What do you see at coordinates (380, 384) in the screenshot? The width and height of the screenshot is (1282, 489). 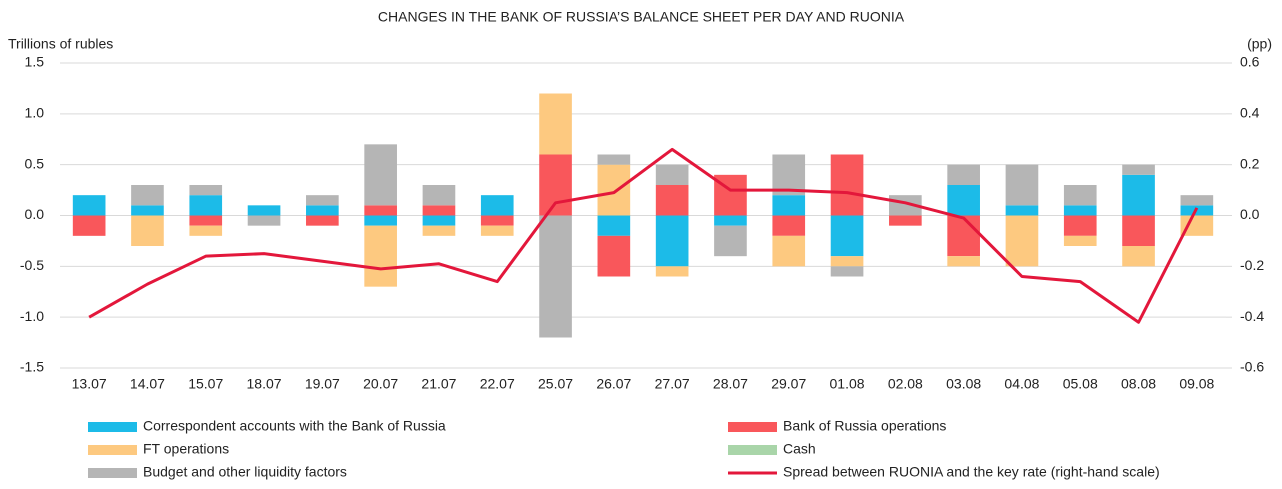 I see `x-tick-label: 20.07` at bounding box center [380, 384].